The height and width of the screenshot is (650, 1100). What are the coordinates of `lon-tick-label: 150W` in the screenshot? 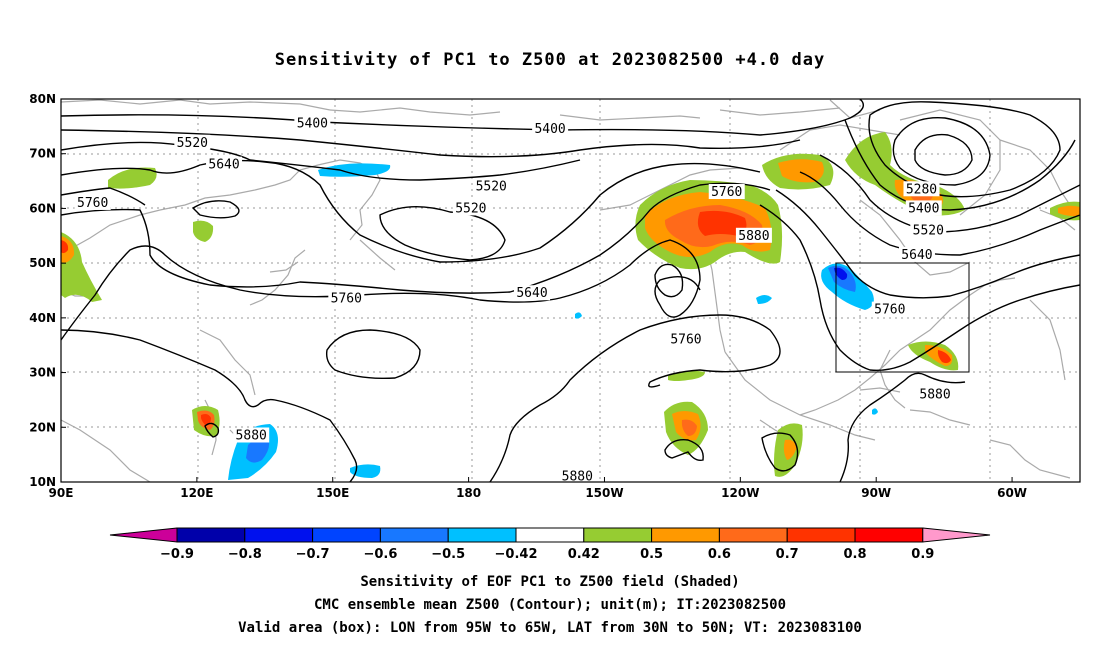 It's located at (604, 493).